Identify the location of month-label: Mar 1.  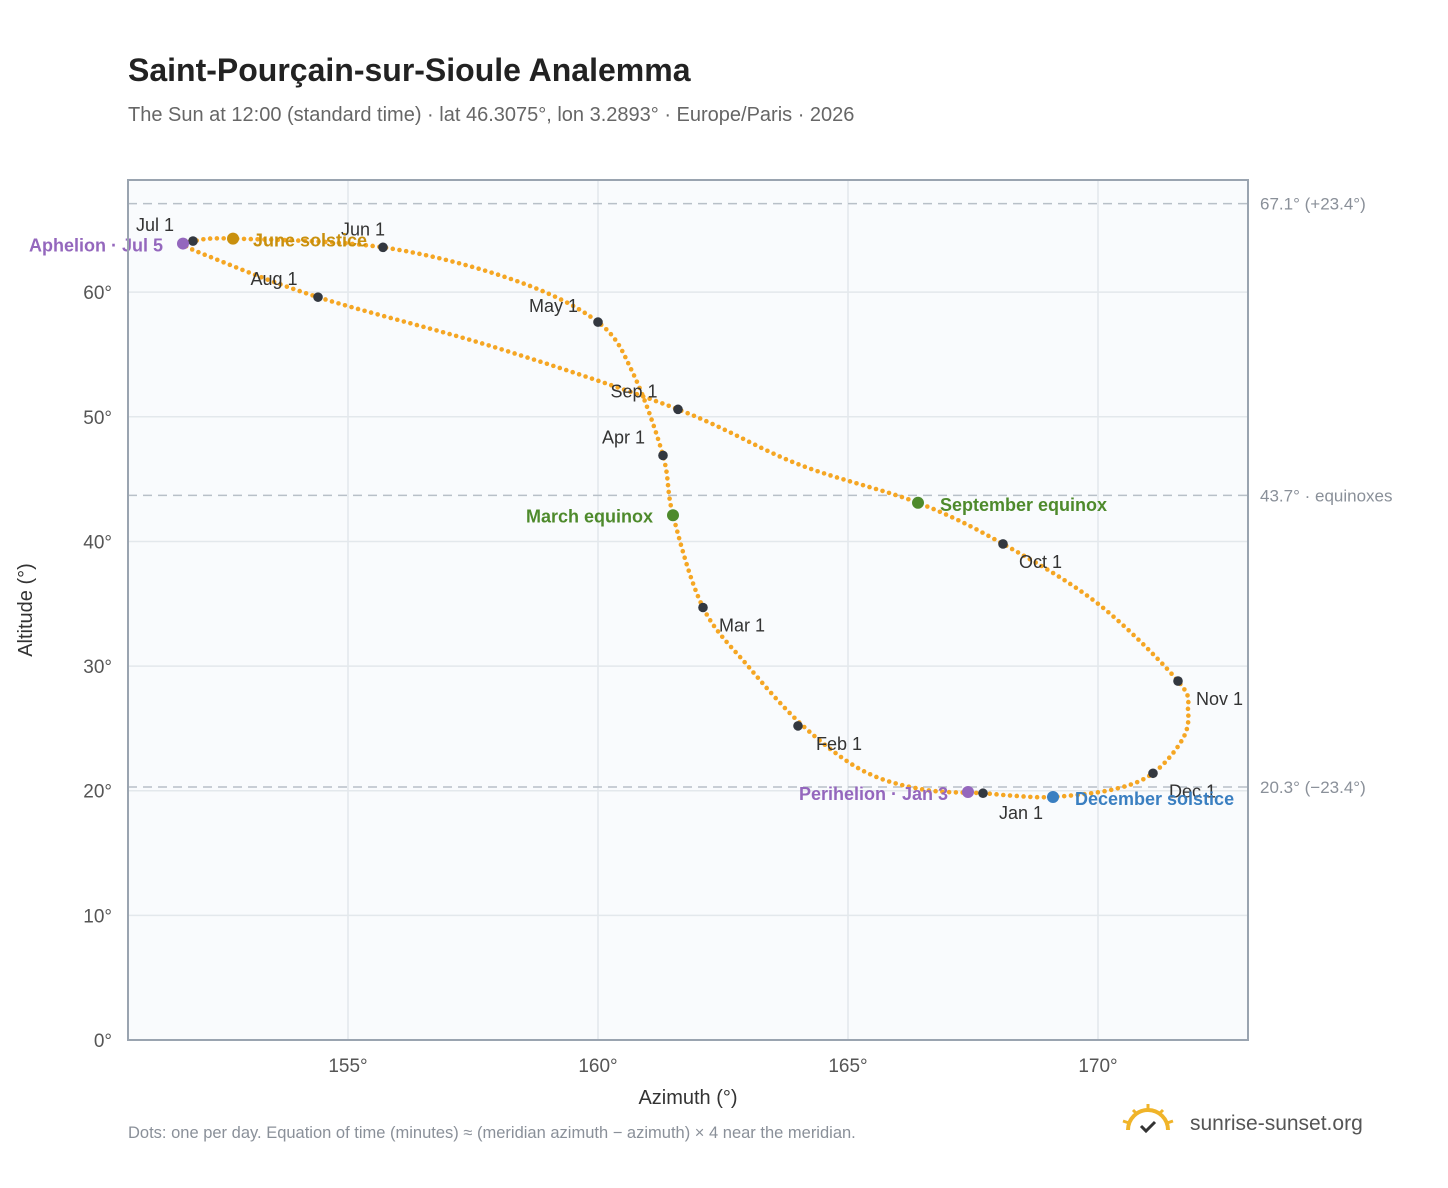
(742, 626).